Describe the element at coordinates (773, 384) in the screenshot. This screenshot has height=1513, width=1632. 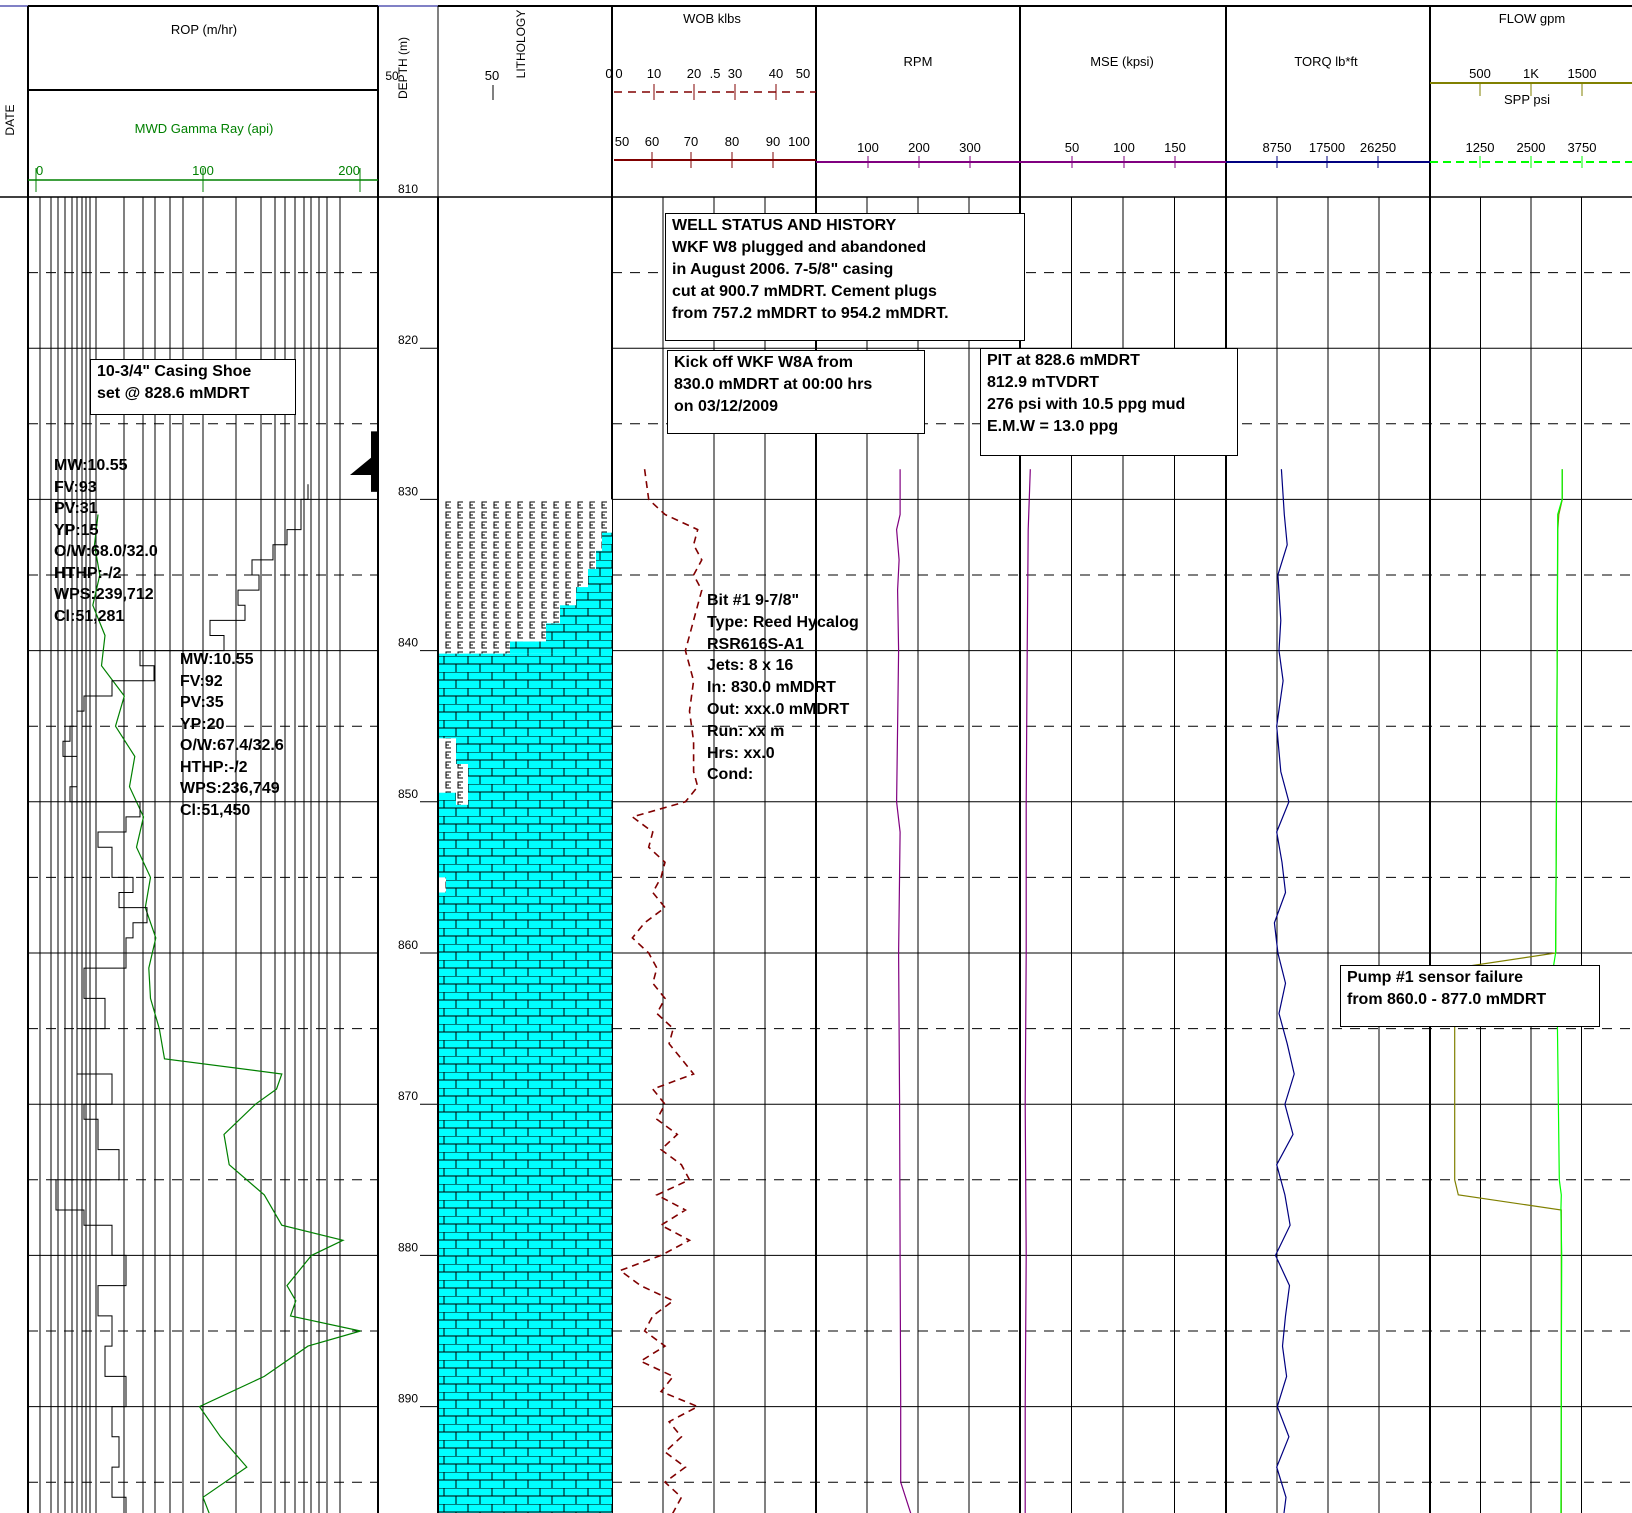
I see `kick-off-line-2: 830.0 mMDRT at 00:00 hrs` at that location.